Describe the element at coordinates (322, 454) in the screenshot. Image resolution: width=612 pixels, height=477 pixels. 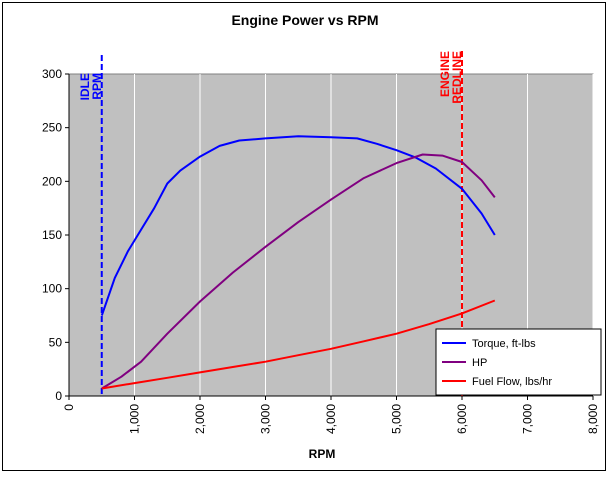
I see `x-axis-title: RPM` at that location.